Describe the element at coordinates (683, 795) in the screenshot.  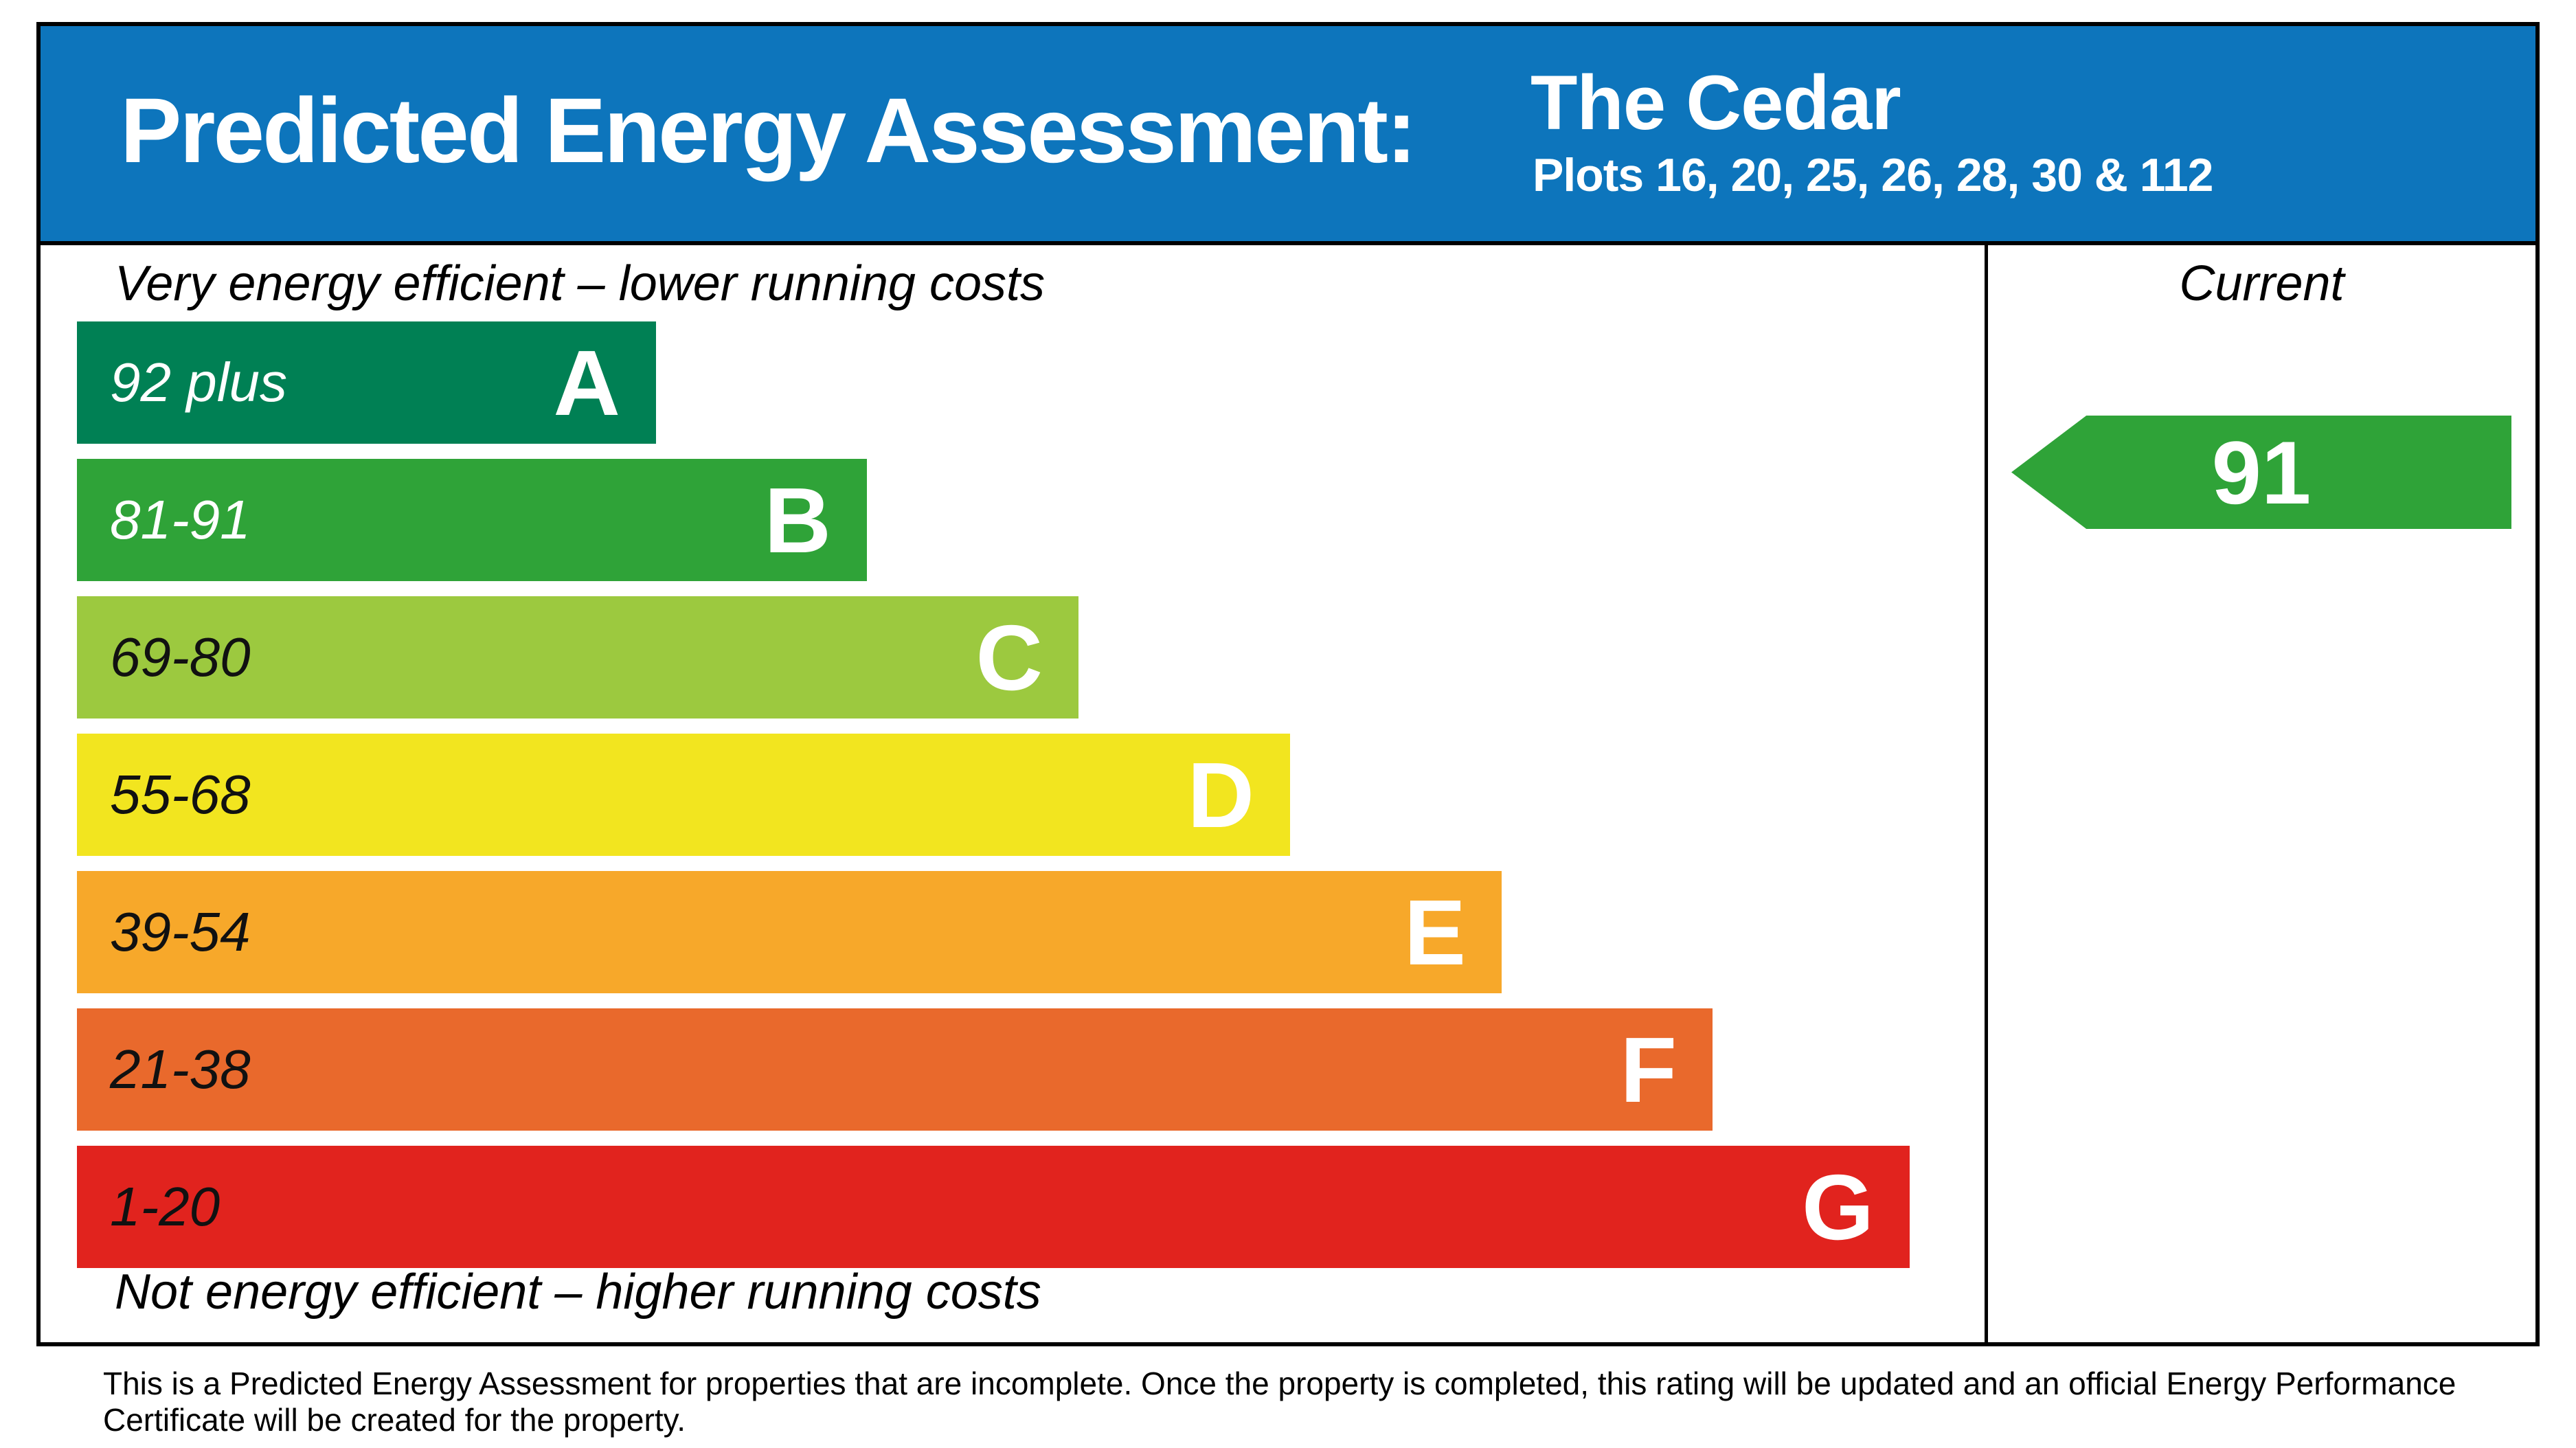
I see `rating-band-row: 55-68 D` at that location.